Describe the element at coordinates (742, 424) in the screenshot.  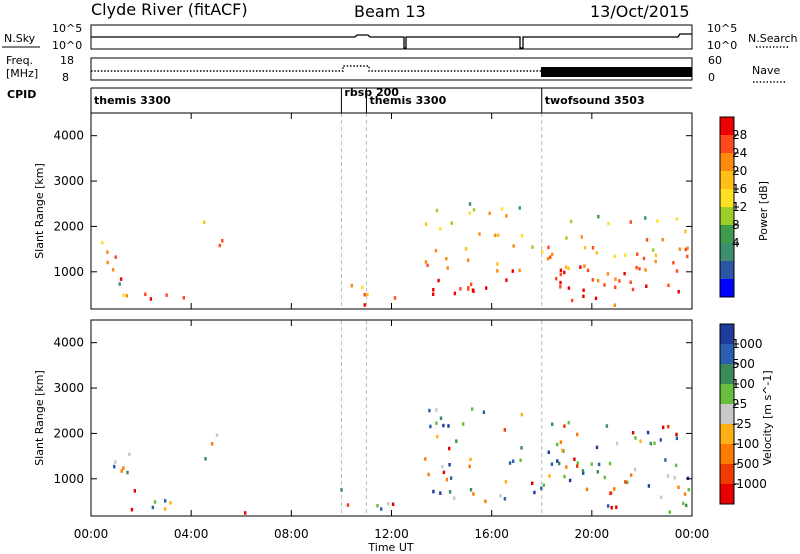
I see `colorbar-tick-label: -25` at that location.